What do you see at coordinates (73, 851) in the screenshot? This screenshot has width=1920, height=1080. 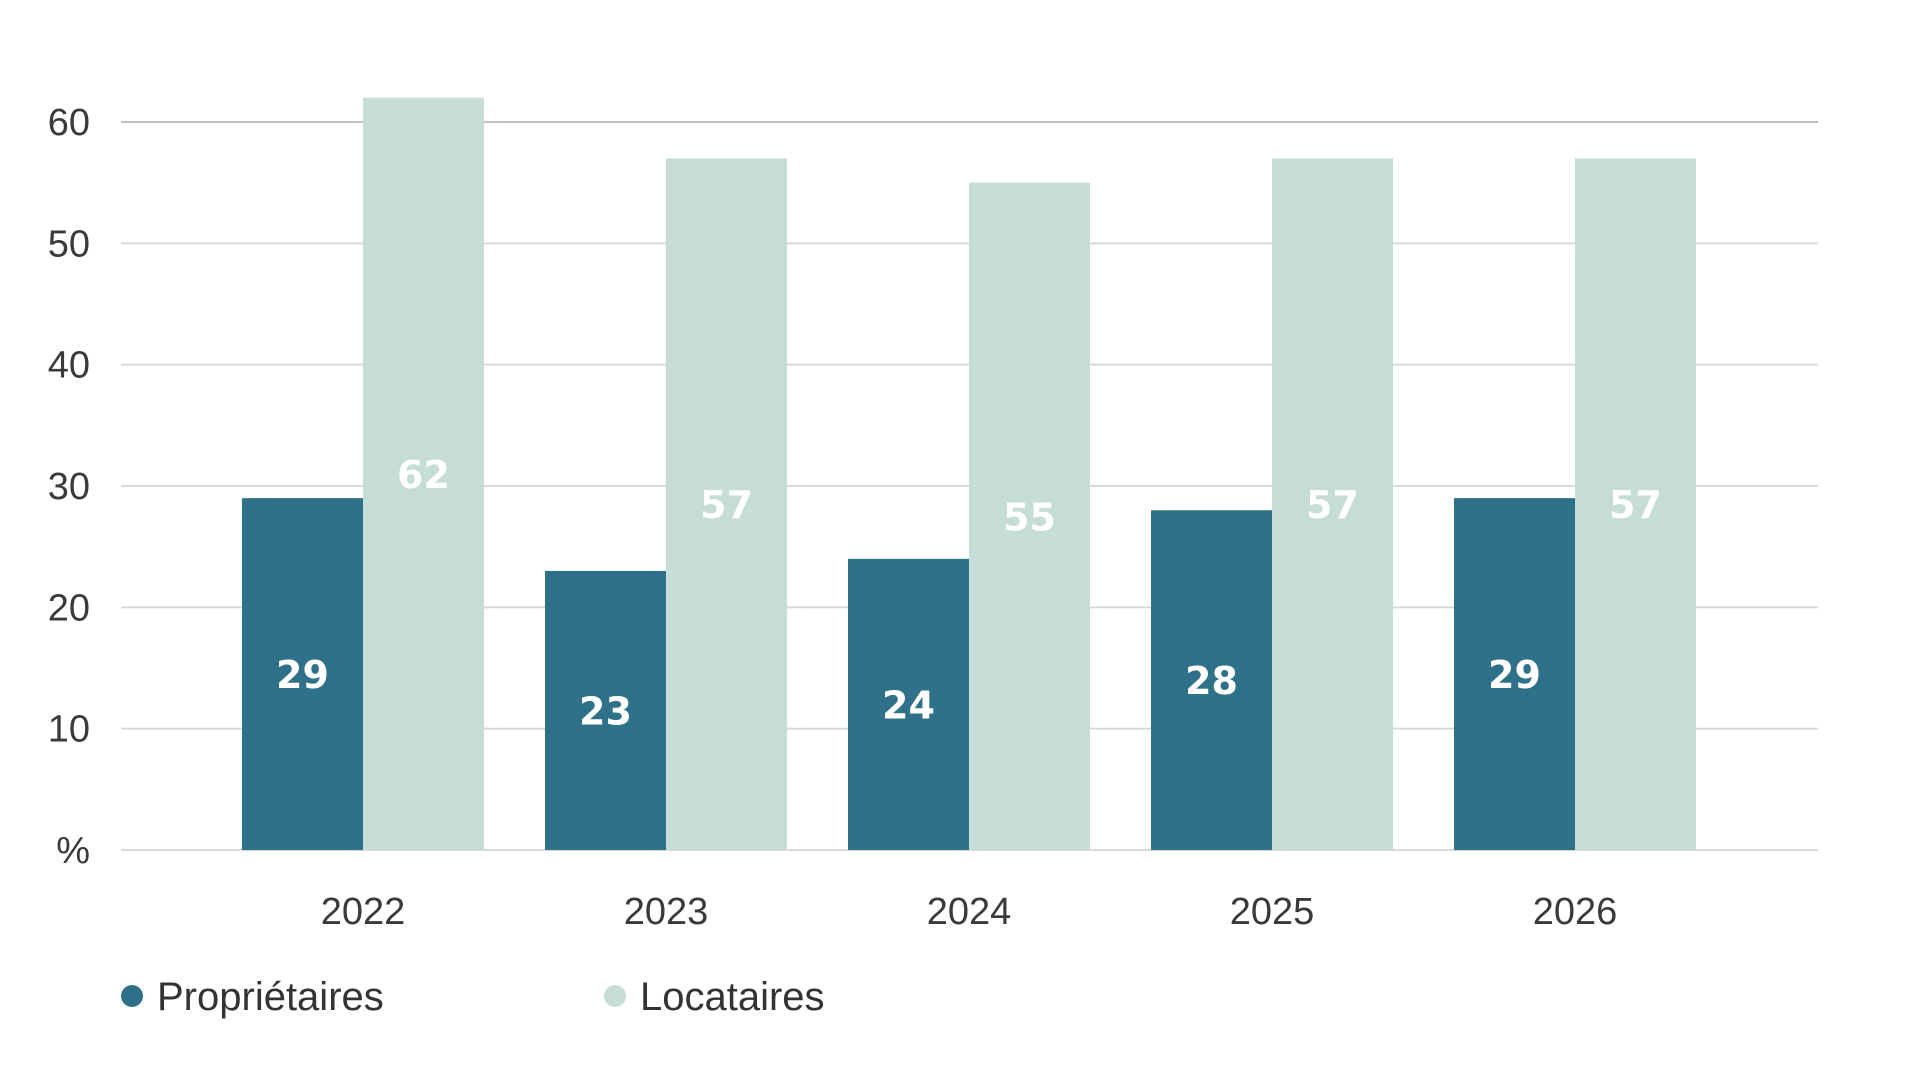 I see `y-tick-label: %` at bounding box center [73, 851].